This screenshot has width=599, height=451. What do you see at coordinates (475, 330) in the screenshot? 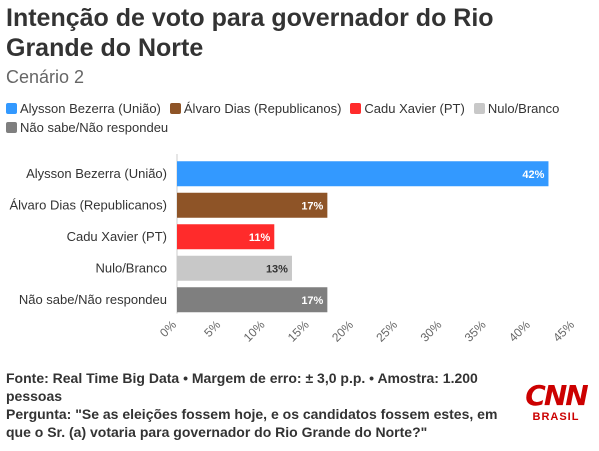
I see `x-tick-label: 35%` at bounding box center [475, 330].